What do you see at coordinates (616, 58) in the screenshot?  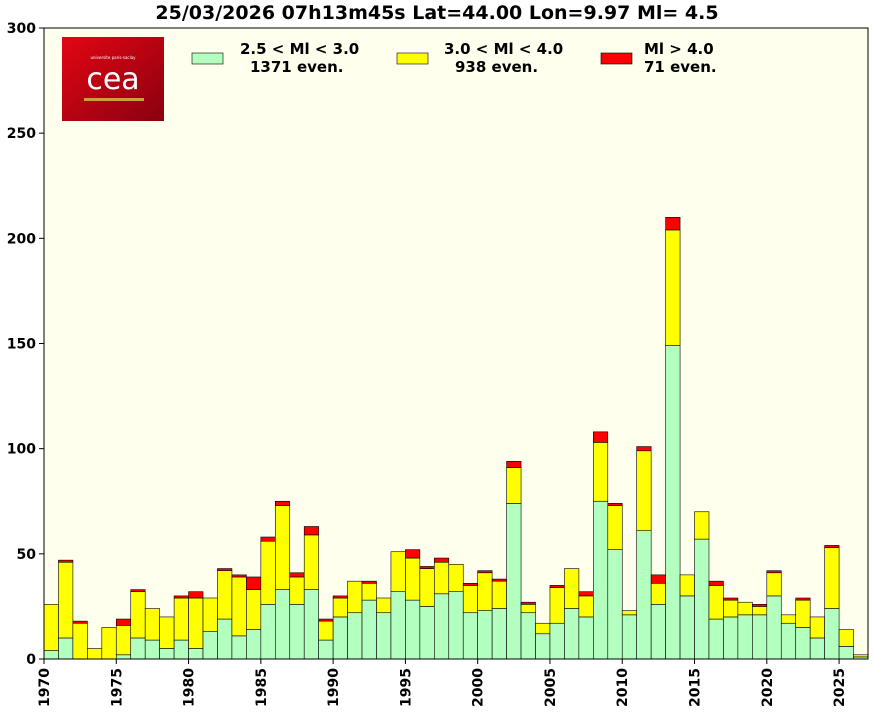 I see `legend-swatch-high` at bounding box center [616, 58].